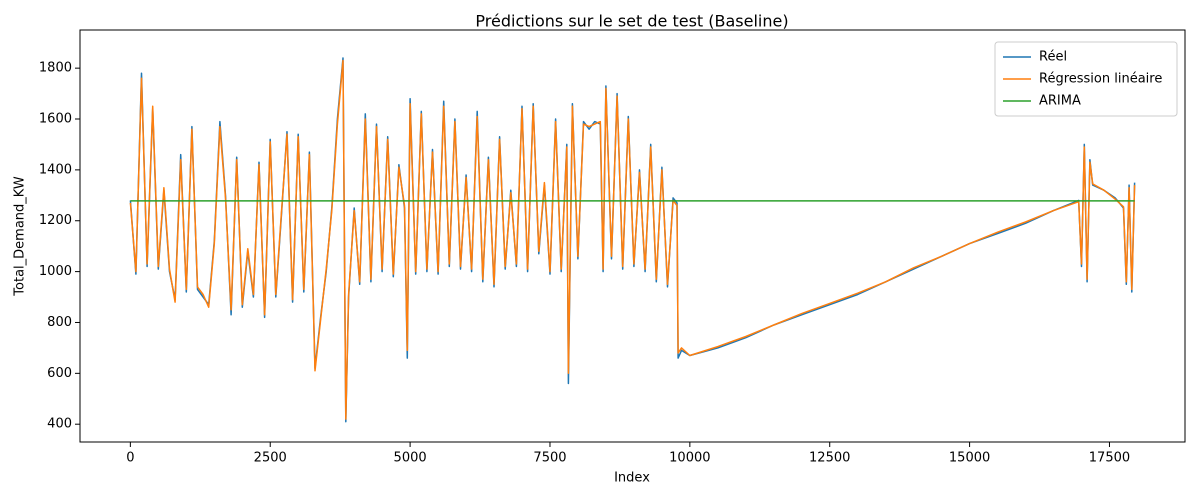  Describe the element at coordinates (55, 220) in the screenshot. I see `y-tick-label: 1200` at that location.